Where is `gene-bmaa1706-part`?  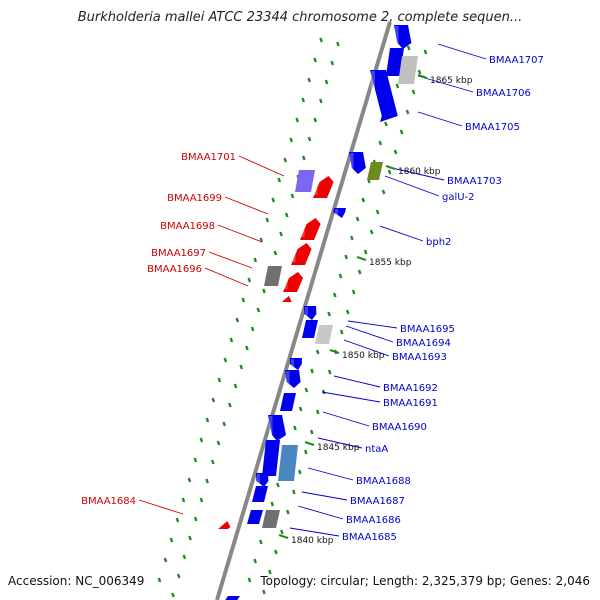 gene-bmaa1706-part is located at coordinates (395, 62).